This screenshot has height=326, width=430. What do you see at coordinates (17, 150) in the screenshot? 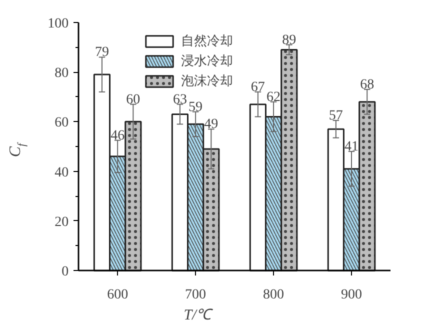
I see `y-axis-title: Cf` at bounding box center [17, 150].